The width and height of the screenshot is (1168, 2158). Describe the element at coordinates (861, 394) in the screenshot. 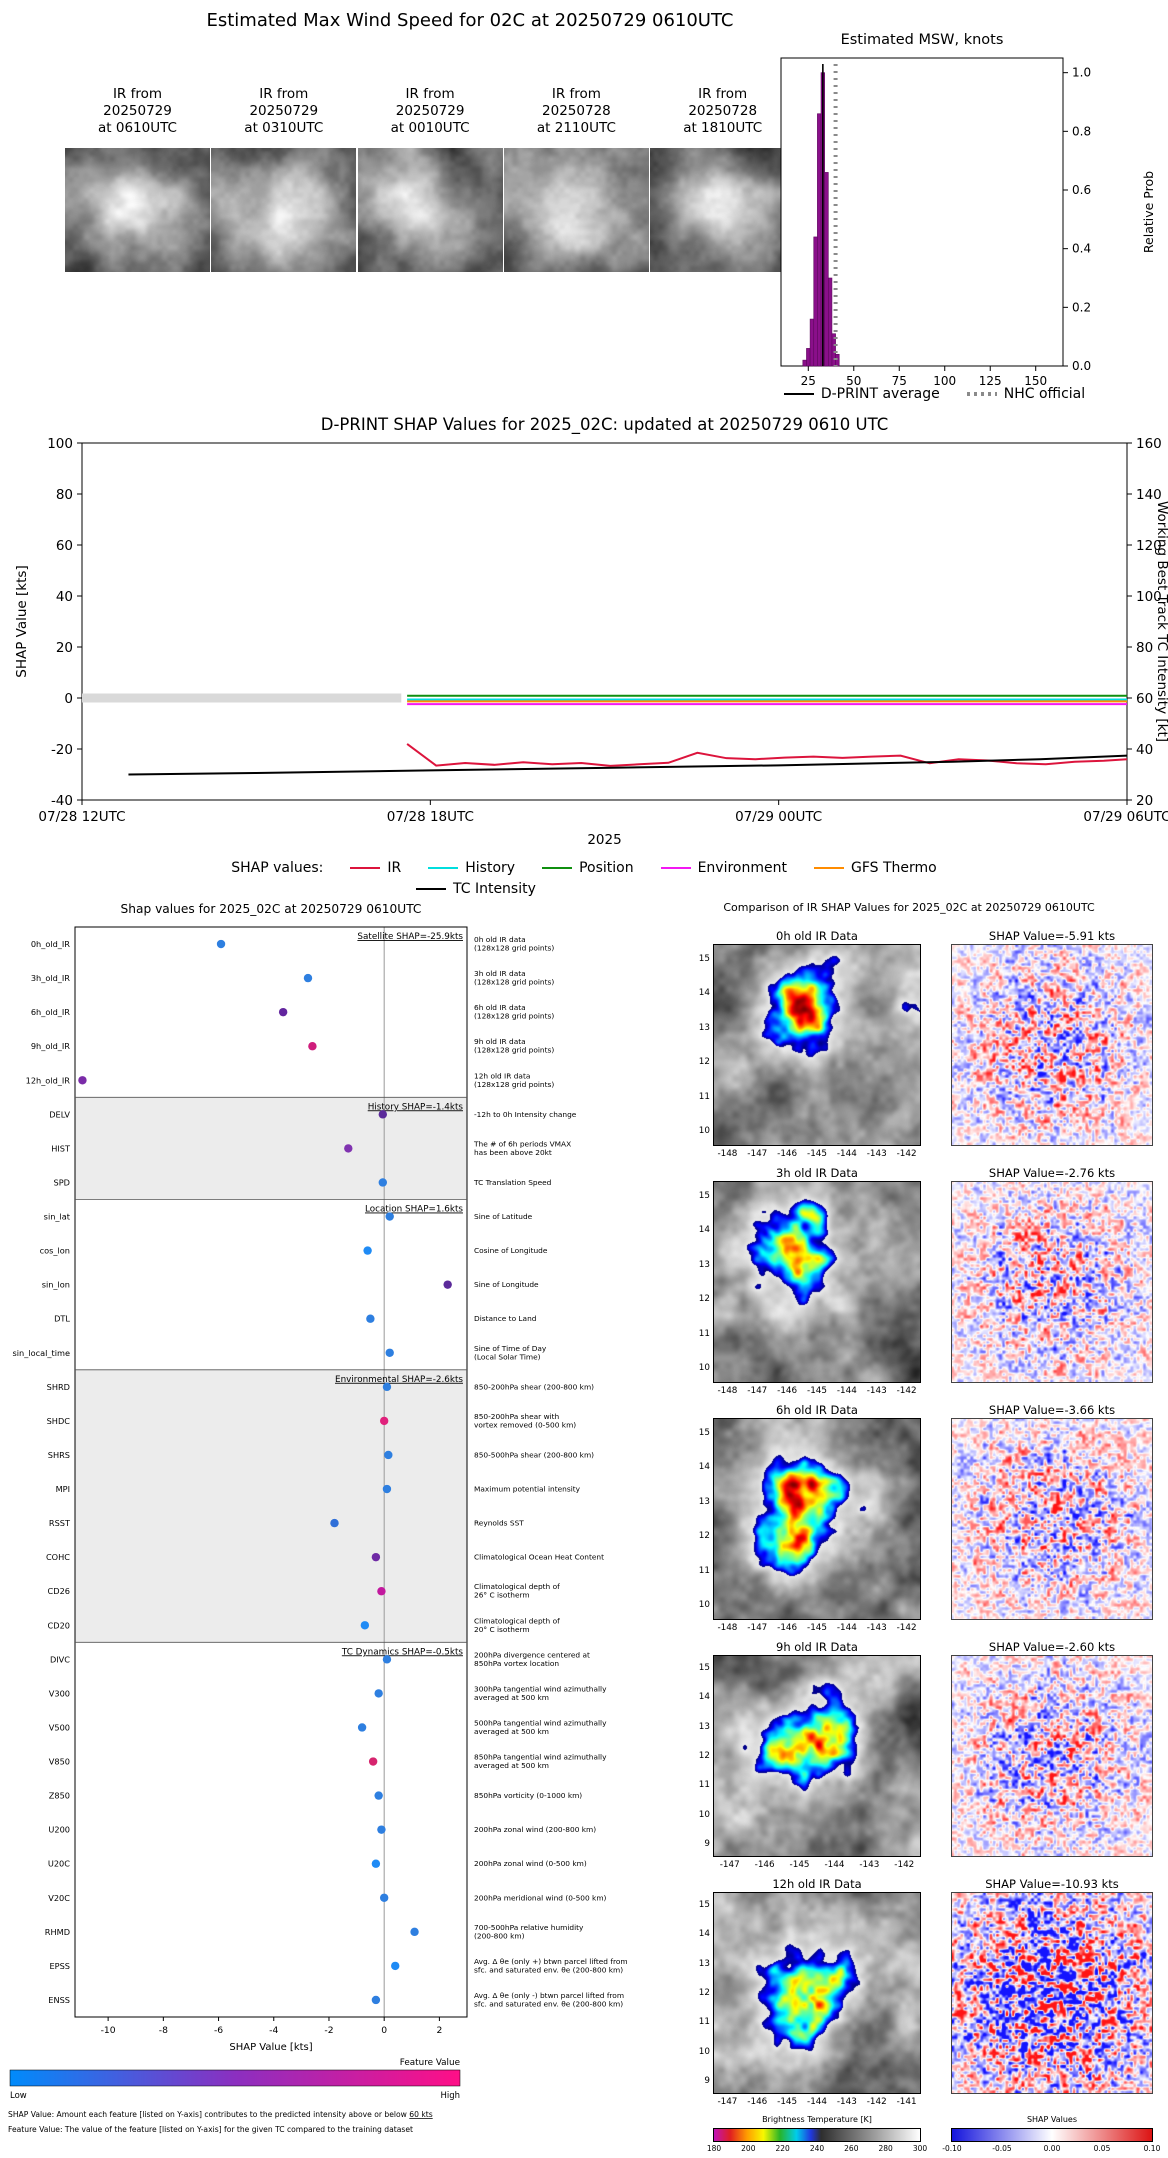

I see `legend-item: D-PRINT average` at that location.